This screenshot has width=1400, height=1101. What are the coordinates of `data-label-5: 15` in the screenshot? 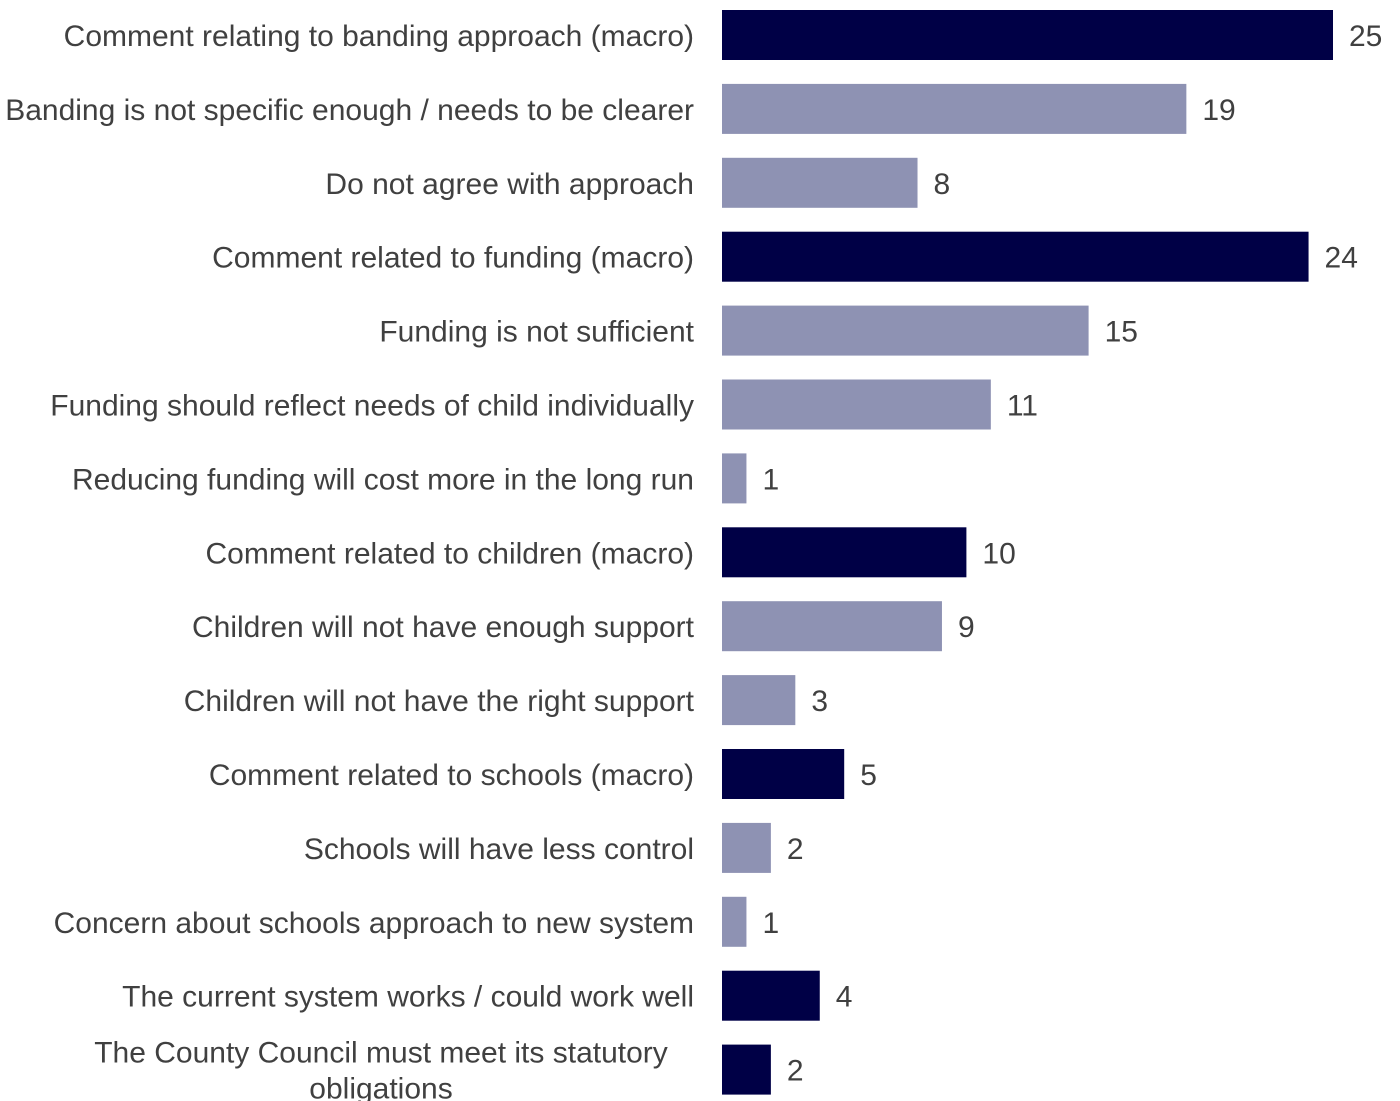 It's located at (1121, 332).